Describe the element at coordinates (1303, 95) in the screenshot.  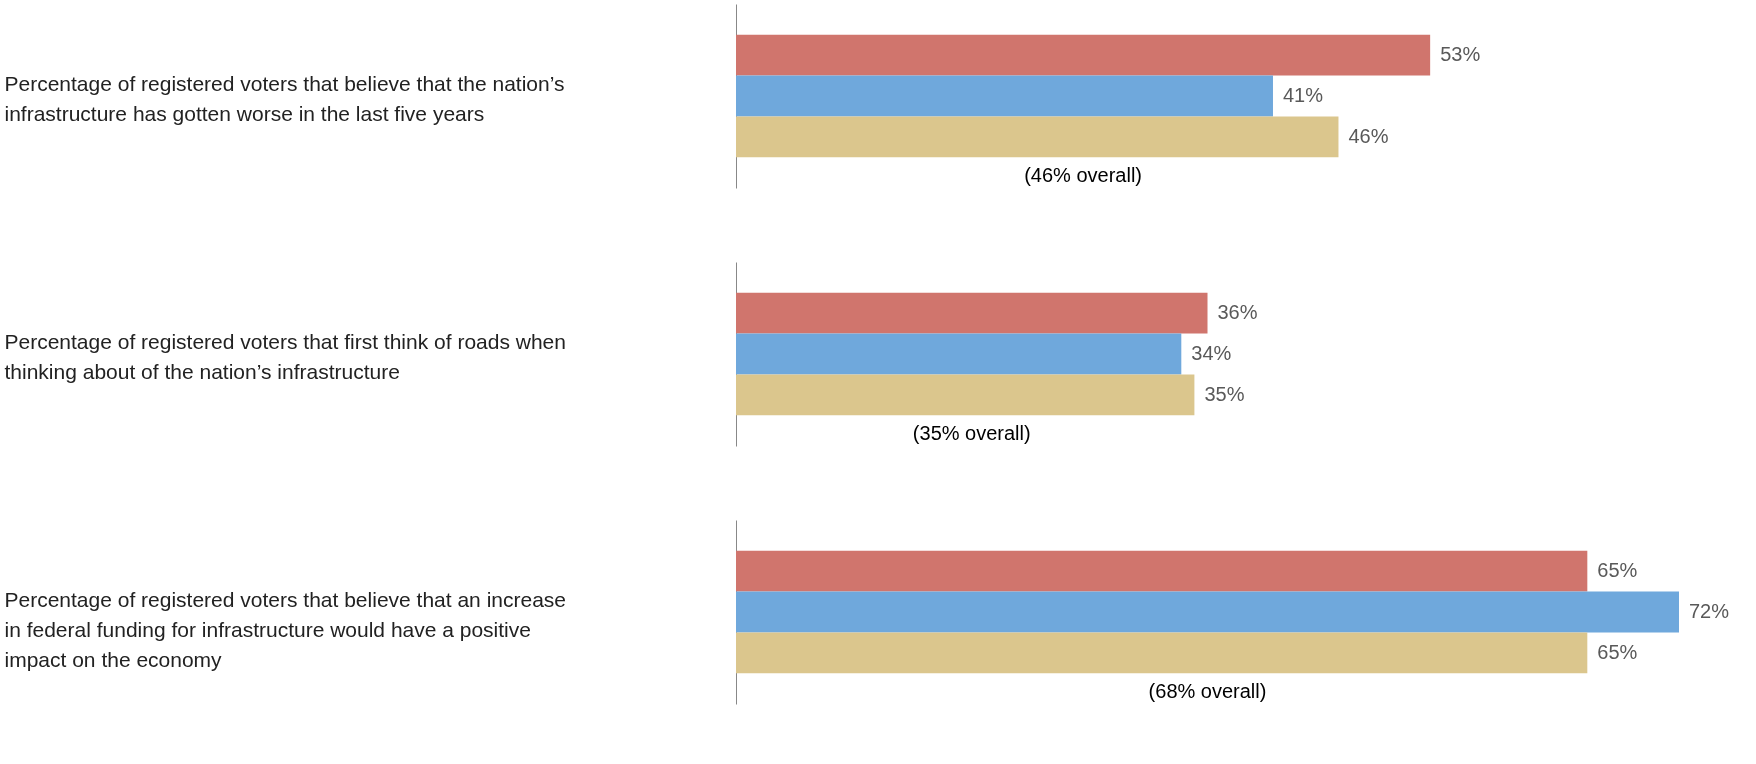
I see `data-label: 41%` at that location.